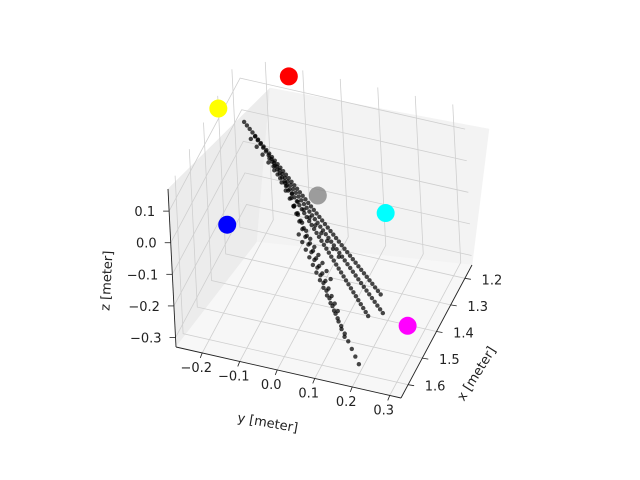 Image resolution: width=640 pixels, height=480 pixels. I want to click on z-tick-label: −0.1, so click(143, 275).